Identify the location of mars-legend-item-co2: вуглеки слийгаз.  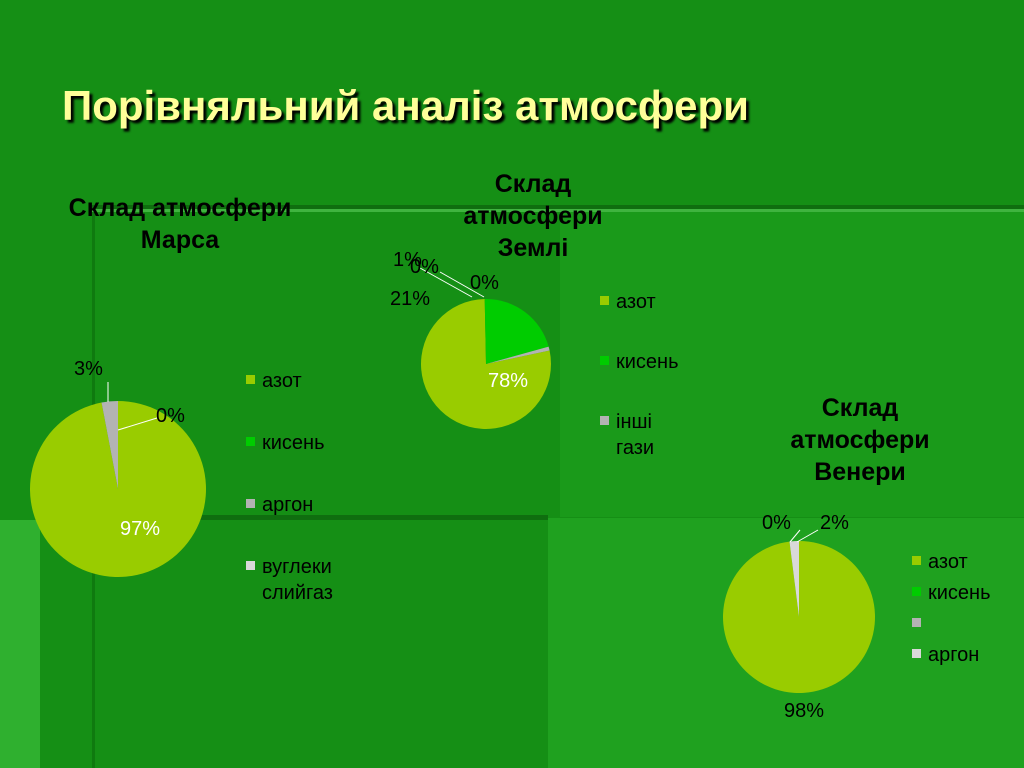
(289, 580).